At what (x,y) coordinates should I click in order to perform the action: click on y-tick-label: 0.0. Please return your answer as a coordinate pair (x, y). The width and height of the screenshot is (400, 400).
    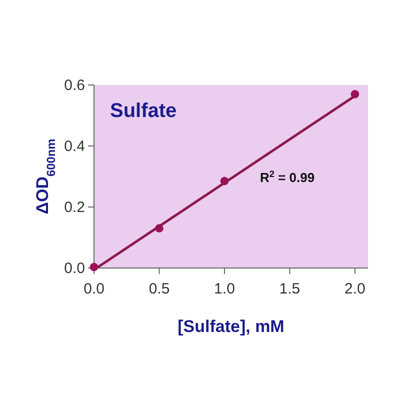
    Looking at the image, I should click on (74, 268).